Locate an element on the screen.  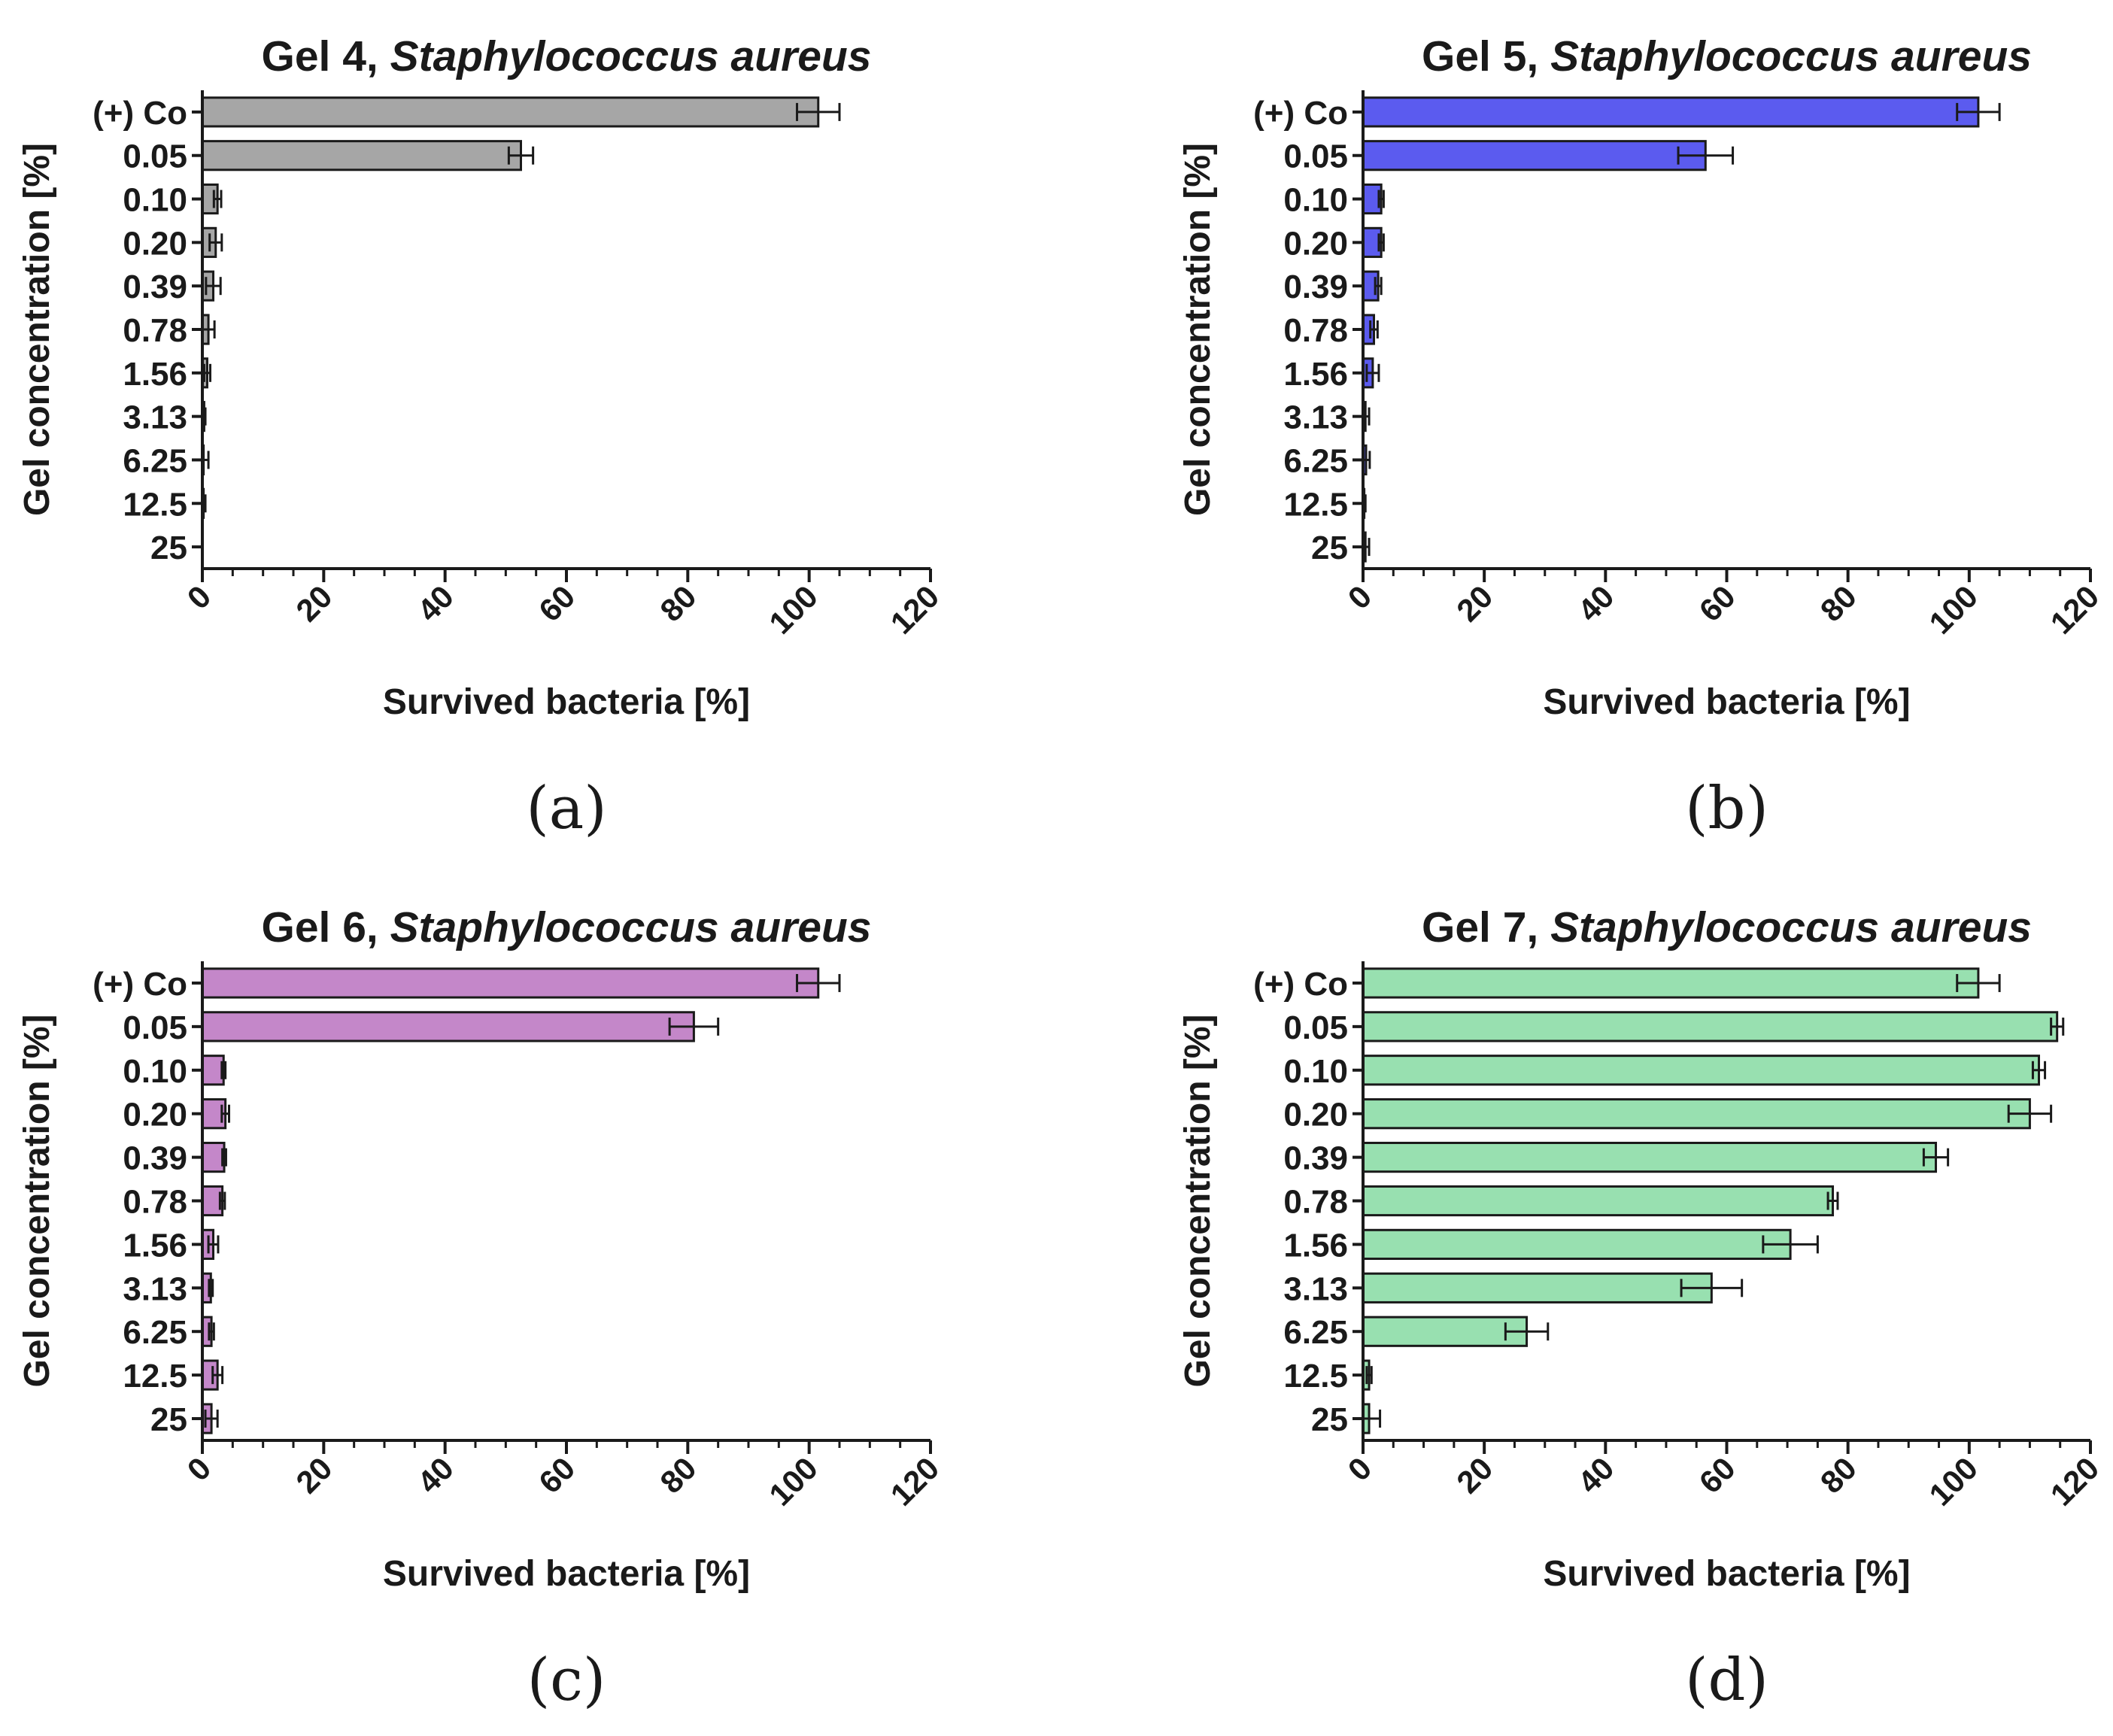
chart-title: Gel 6, Staphylococcus aureus is located at coordinates (567, 927).